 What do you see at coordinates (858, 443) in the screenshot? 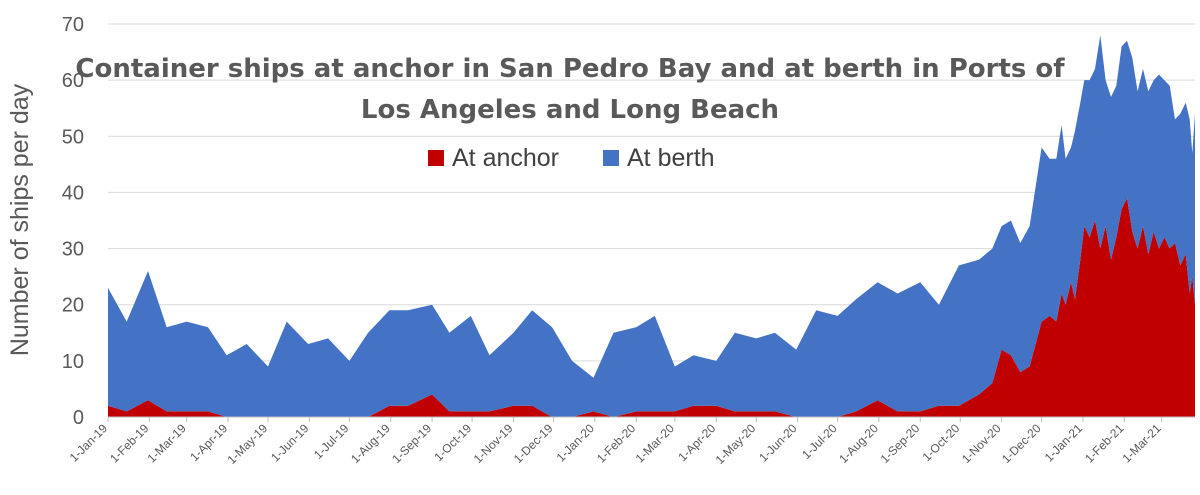
I see `x-tick-label: 1-Aug-20` at bounding box center [858, 443].